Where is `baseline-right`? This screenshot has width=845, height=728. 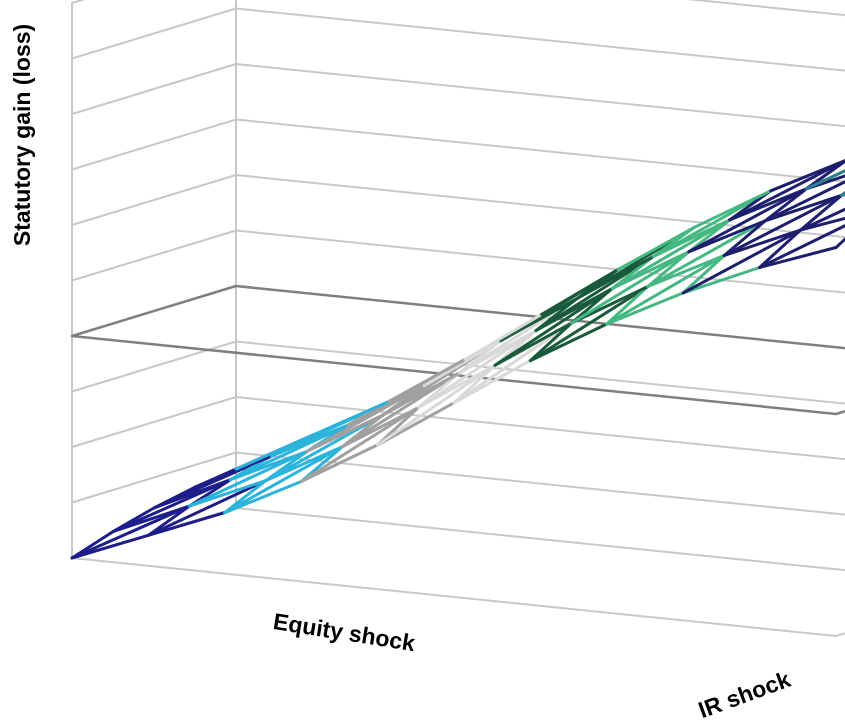
baseline-right is located at coordinates (839, 412).